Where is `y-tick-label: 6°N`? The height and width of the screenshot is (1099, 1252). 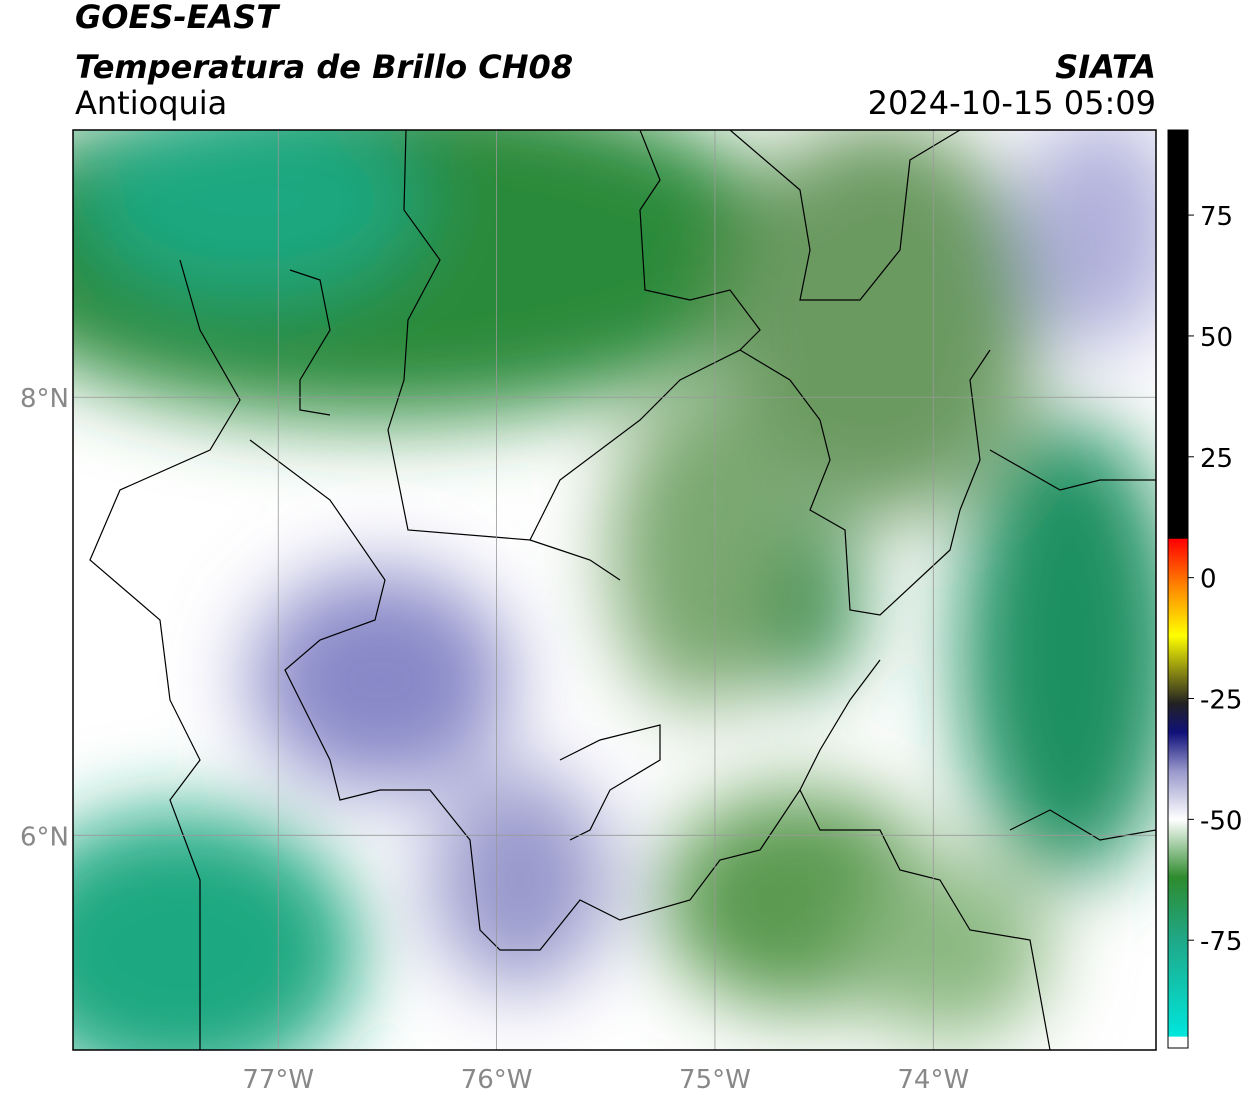 y-tick-label: 6°N is located at coordinates (44, 837).